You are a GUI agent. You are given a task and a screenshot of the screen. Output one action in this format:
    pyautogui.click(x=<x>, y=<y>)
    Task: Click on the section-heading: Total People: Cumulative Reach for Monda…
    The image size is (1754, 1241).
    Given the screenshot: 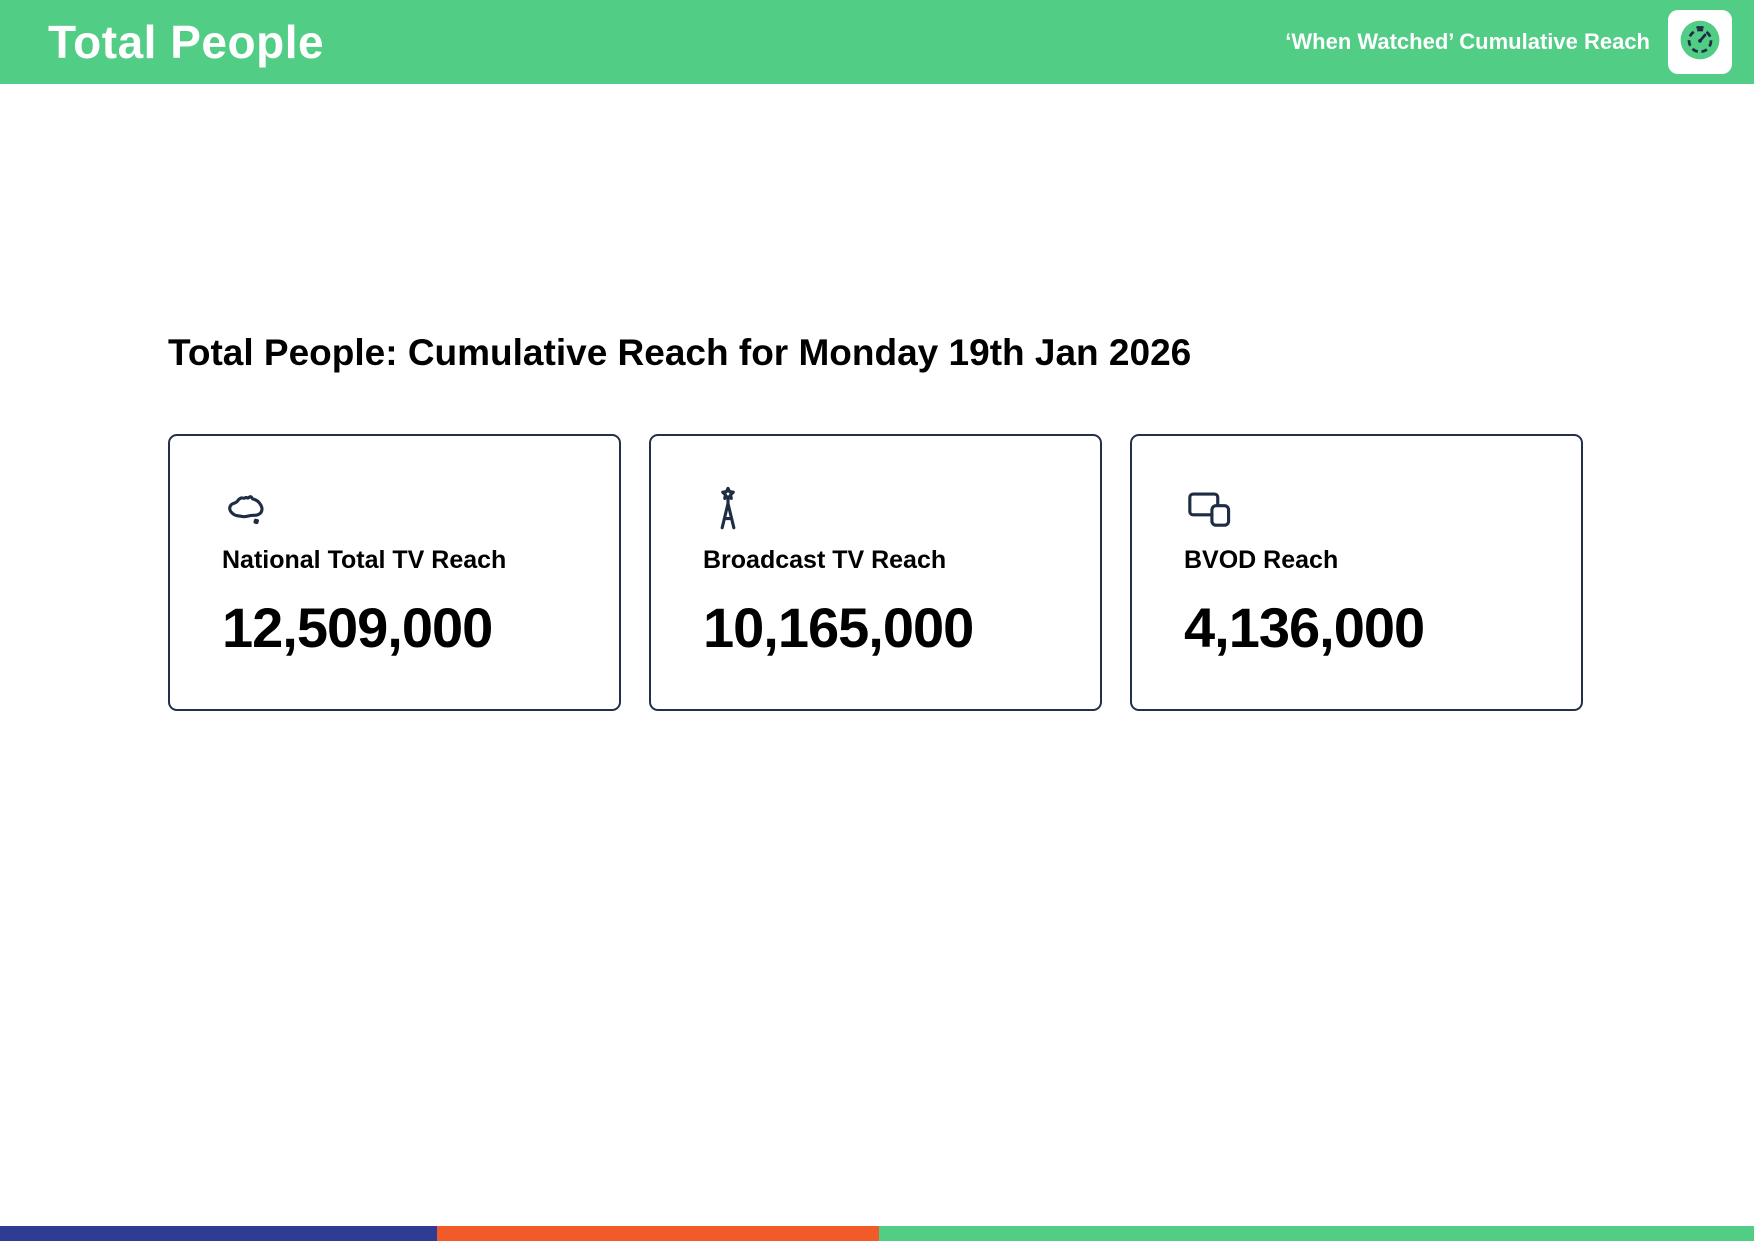 What is the action you would take?
    pyautogui.click(x=680, y=352)
    